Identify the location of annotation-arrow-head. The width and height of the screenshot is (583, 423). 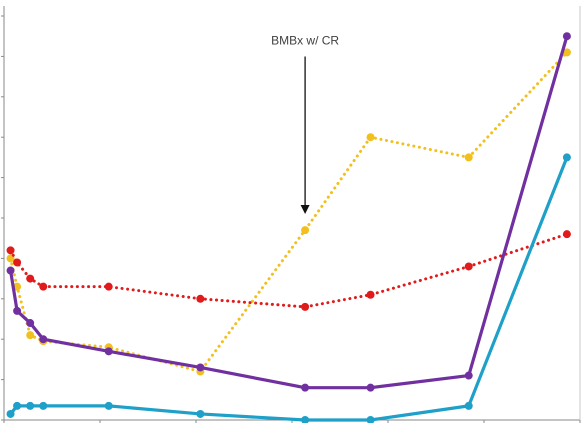
(305, 209).